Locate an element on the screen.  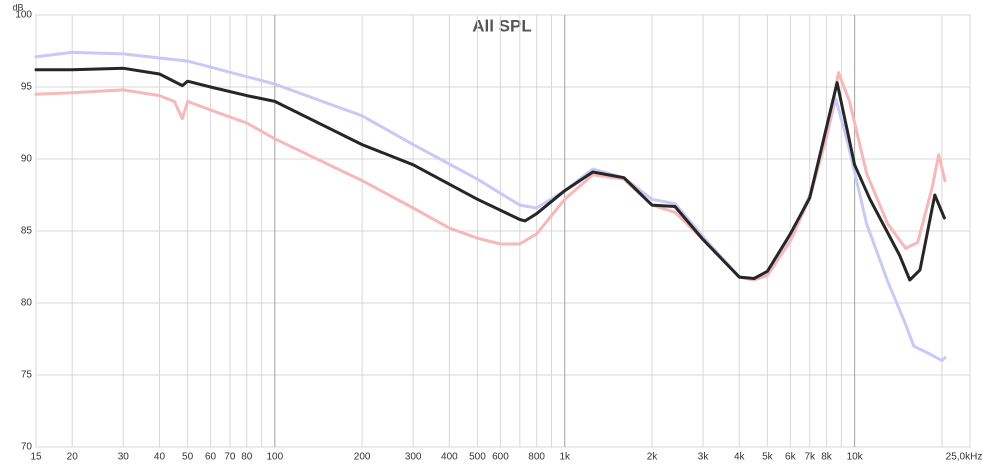
x-tick-label: 50 is located at coordinates (188, 457).